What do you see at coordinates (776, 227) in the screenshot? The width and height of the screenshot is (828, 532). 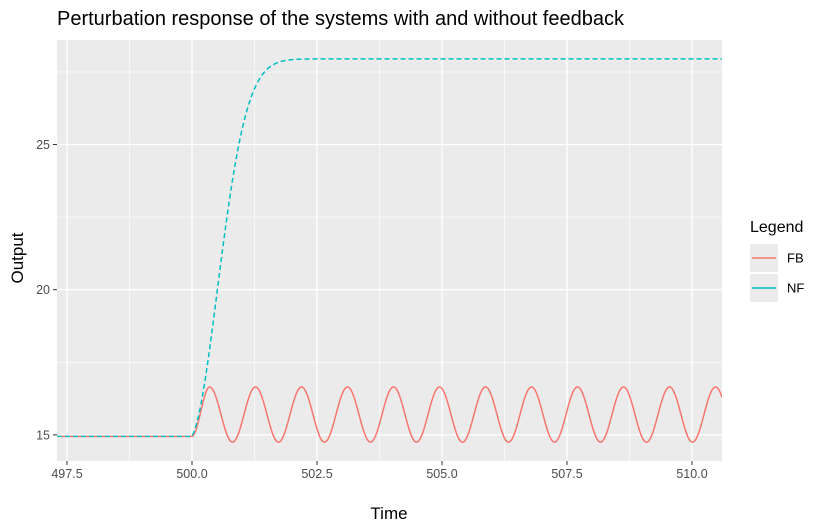 I see `legend-title: Legend` at bounding box center [776, 227].